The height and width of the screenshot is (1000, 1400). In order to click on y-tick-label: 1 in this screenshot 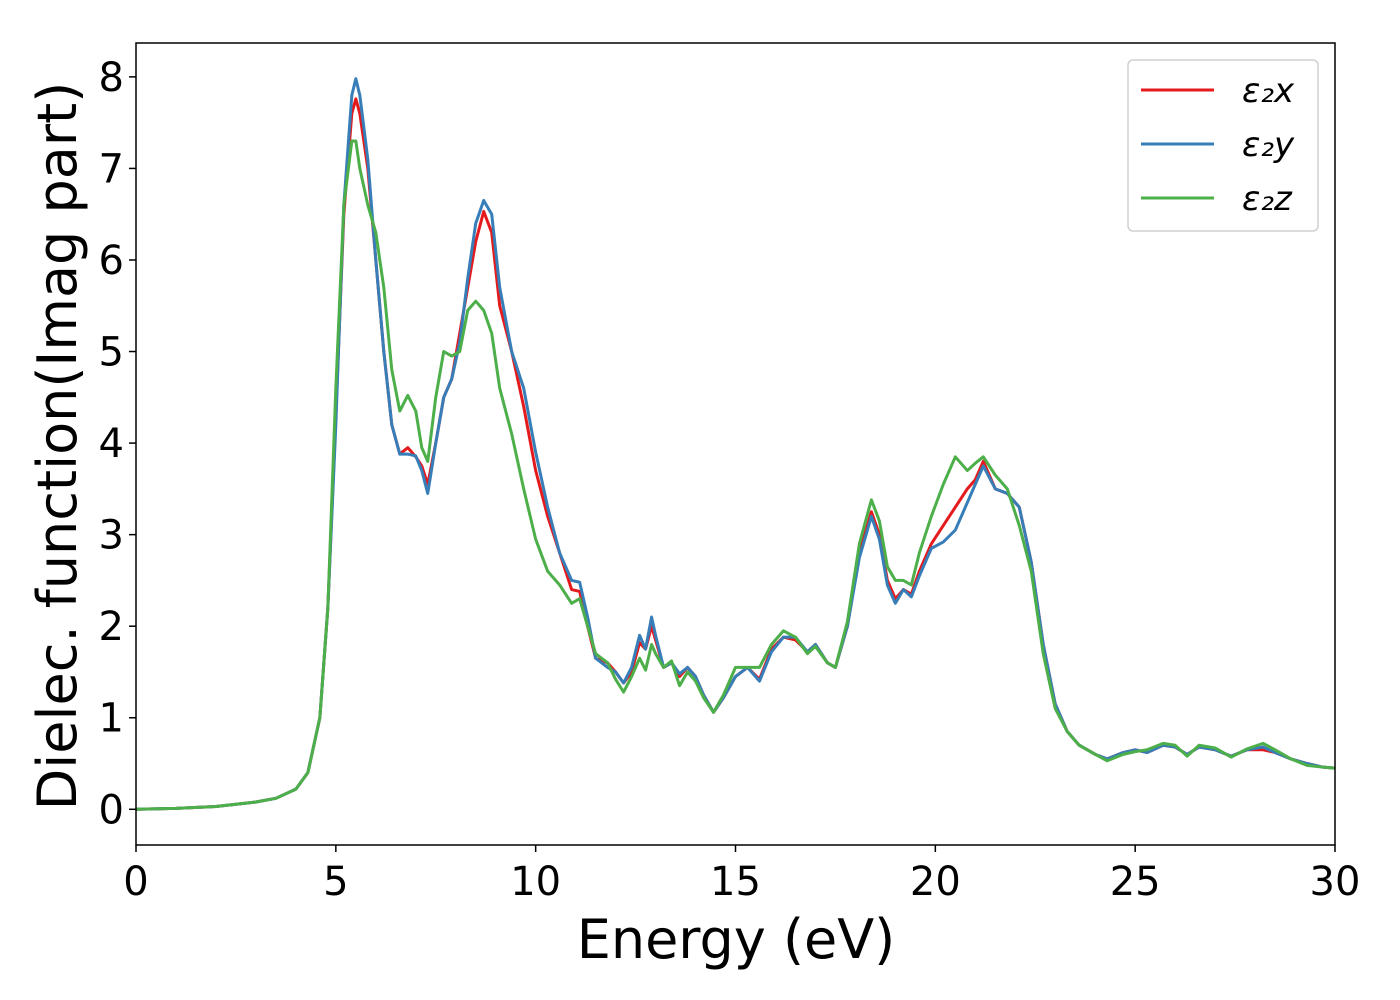, I will do `click(111, 719)`.